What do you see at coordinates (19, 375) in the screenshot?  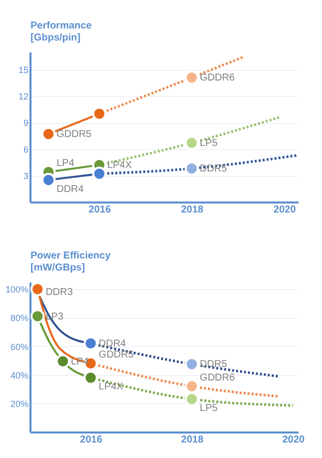 I see `y-tick-label: 40%` at bounding box center [19, 375].